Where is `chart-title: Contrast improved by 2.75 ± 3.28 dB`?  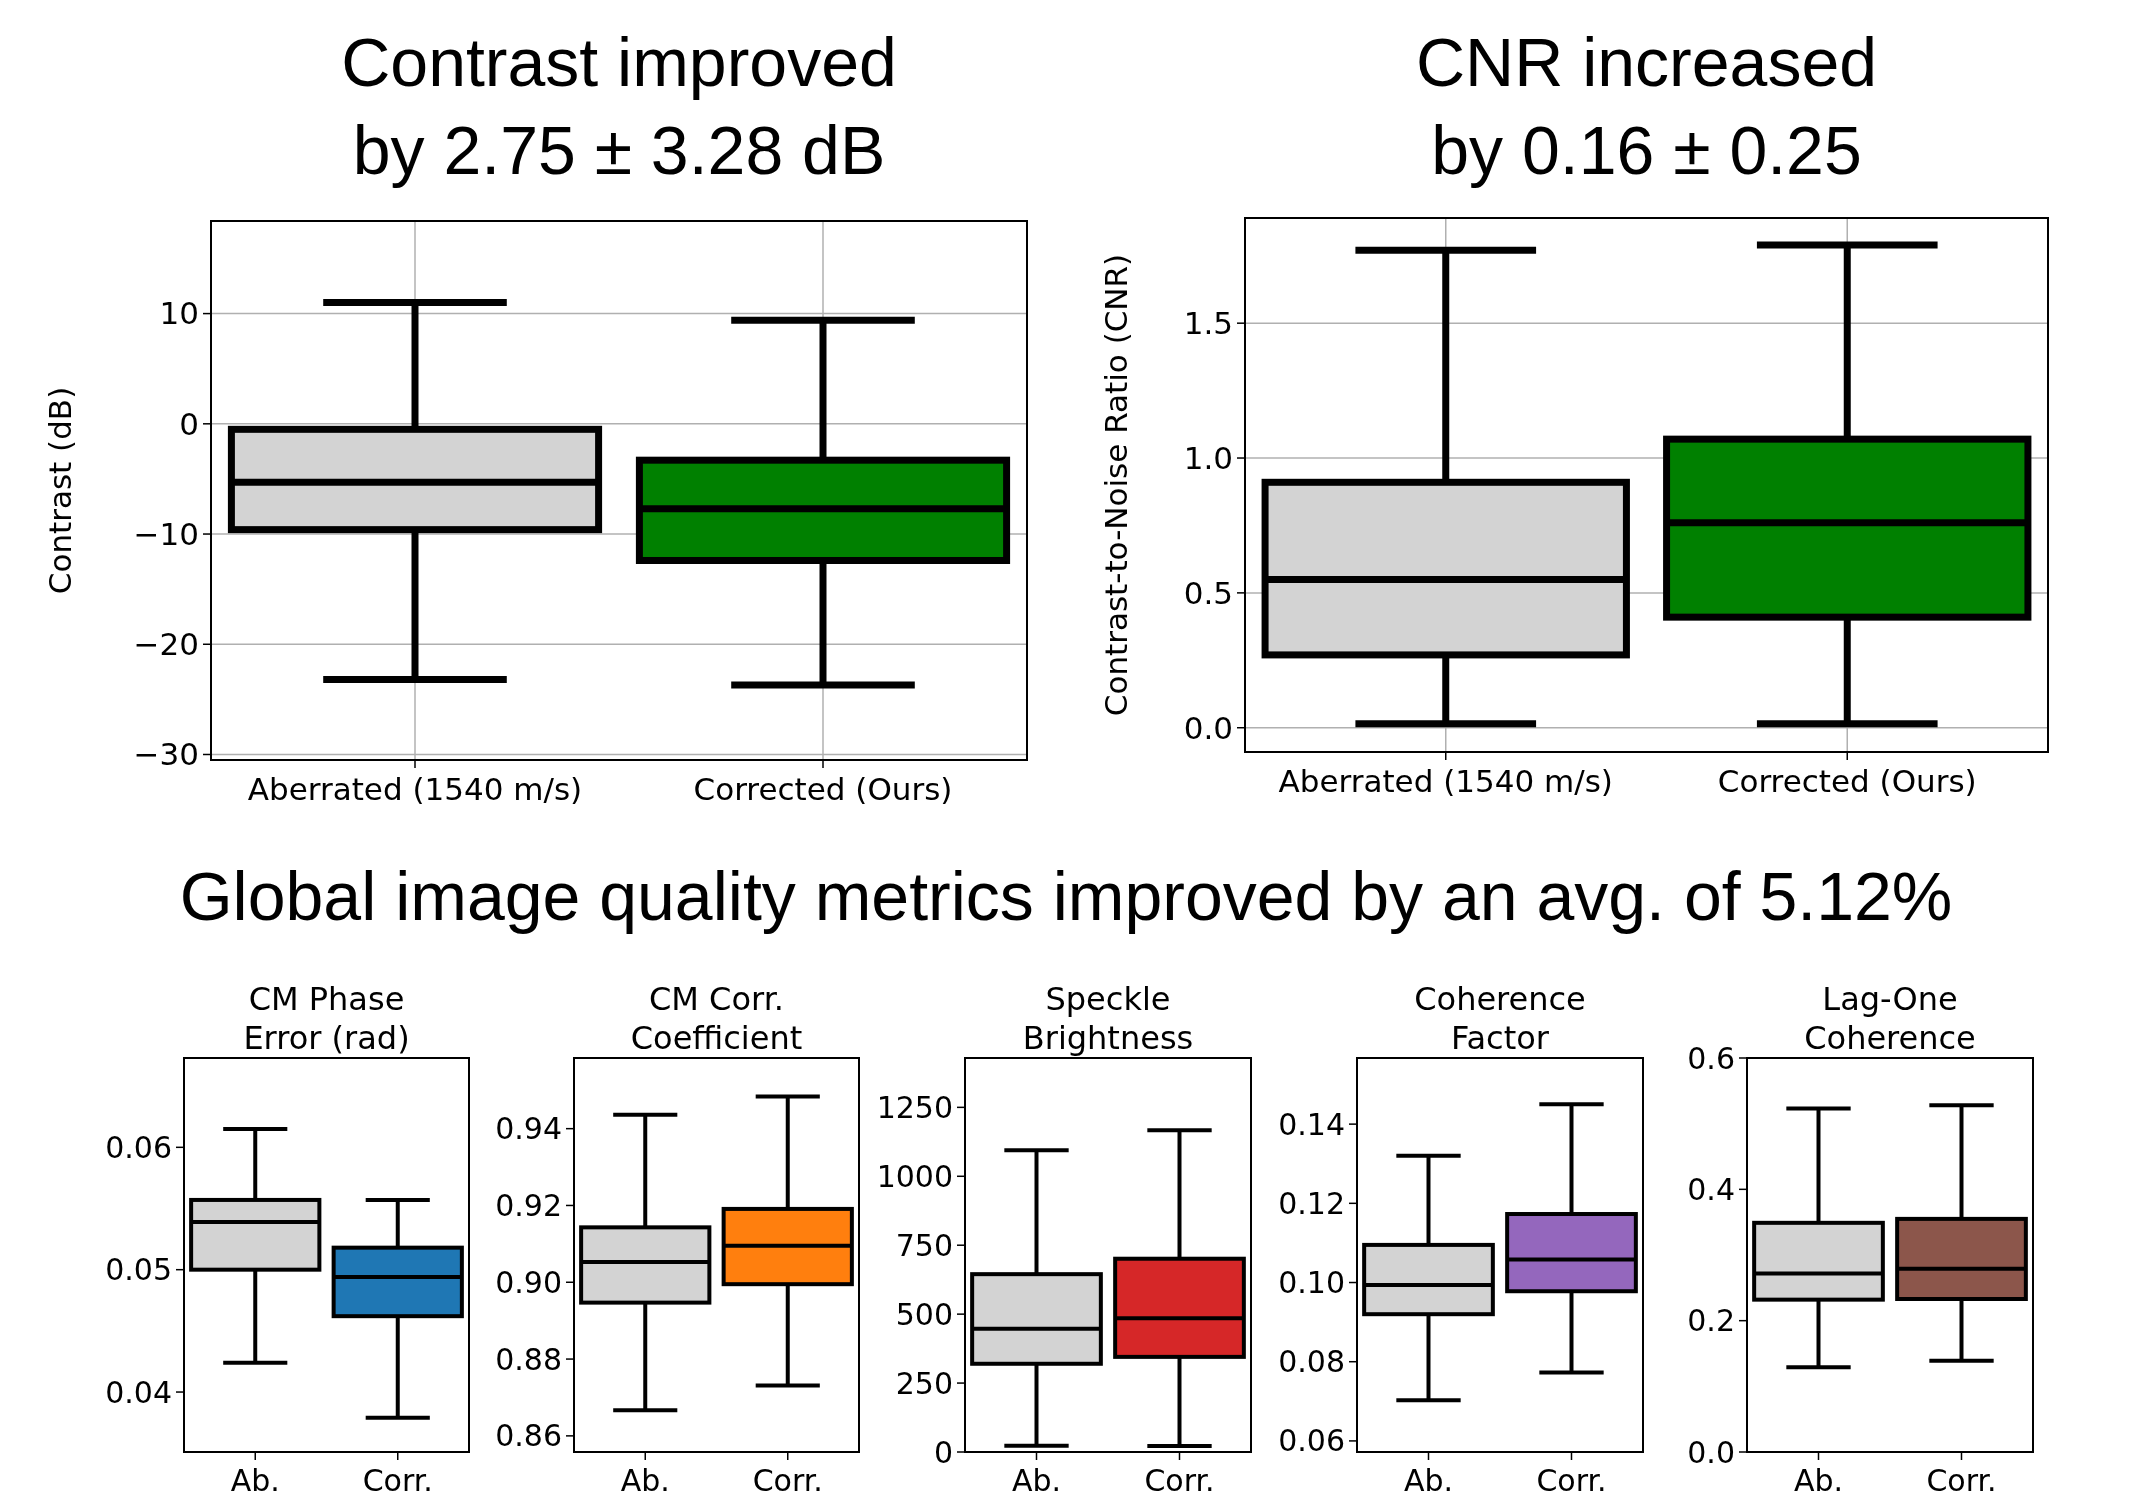 chart-title: Contrast improved by 2.75 ± 3.28 dB is located at coordinates (619, 106).